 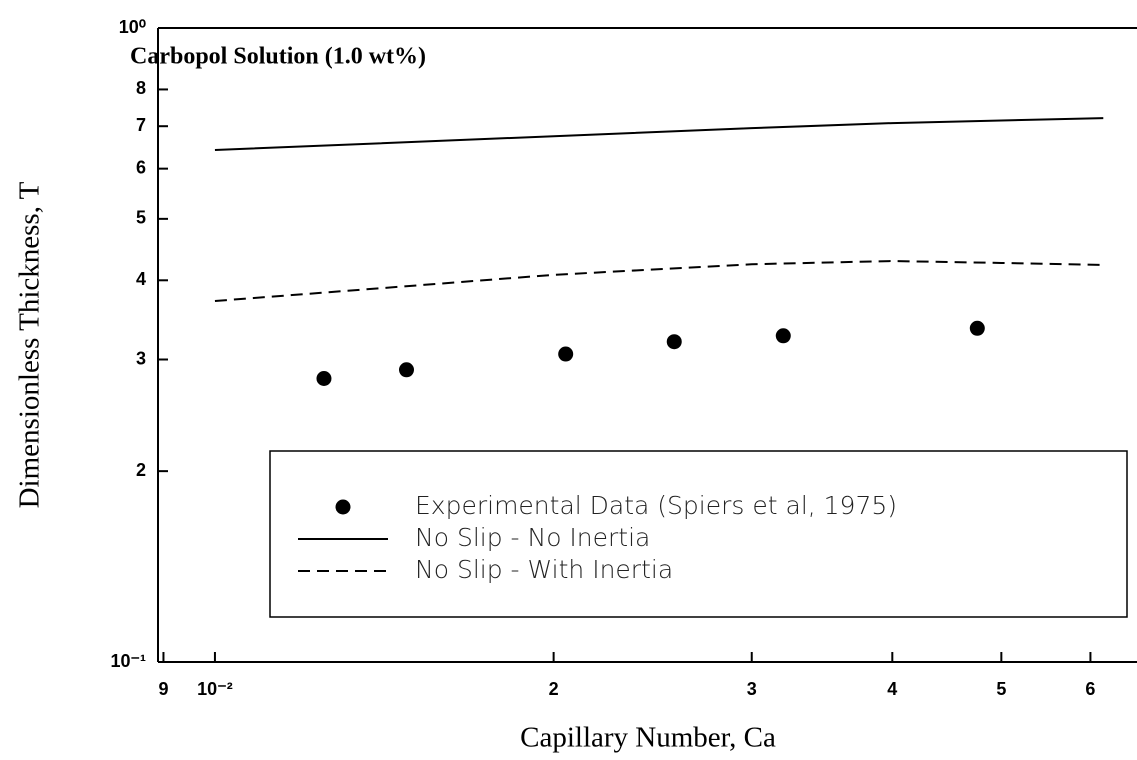 What do you see at coordinates (30, 344) in the screenshot?
I see `y-axis-label: Dimensionless Thickness, T` at bounding box center [30, 344].